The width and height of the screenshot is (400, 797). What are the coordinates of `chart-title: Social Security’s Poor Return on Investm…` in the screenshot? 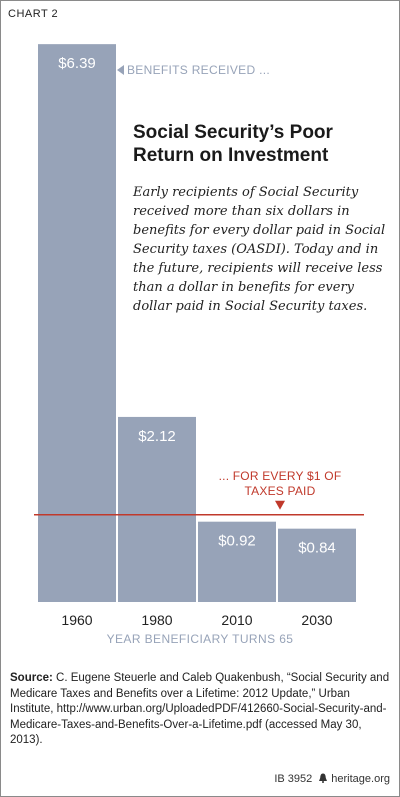 It's located at (233, 144).